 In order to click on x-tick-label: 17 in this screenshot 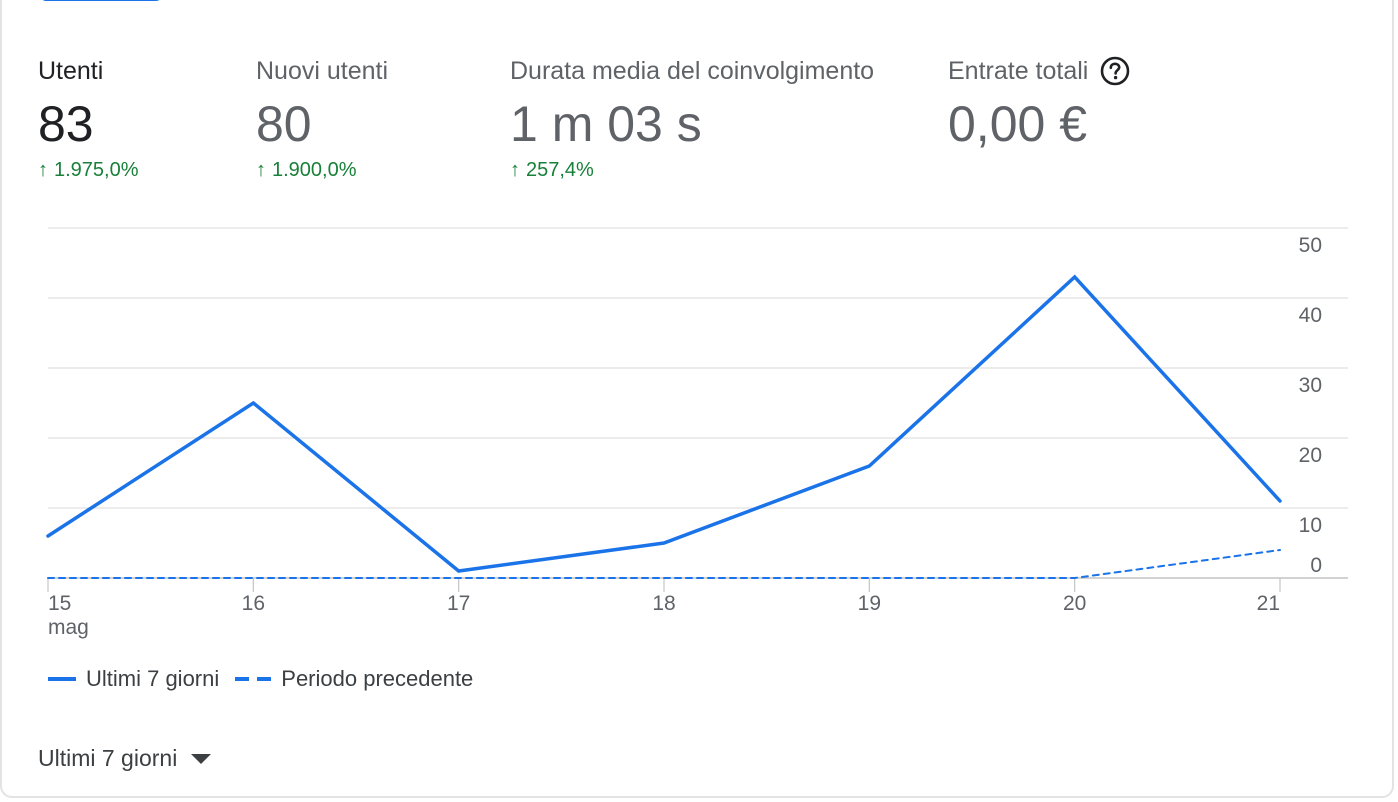, I will do `click(458, 603)`.